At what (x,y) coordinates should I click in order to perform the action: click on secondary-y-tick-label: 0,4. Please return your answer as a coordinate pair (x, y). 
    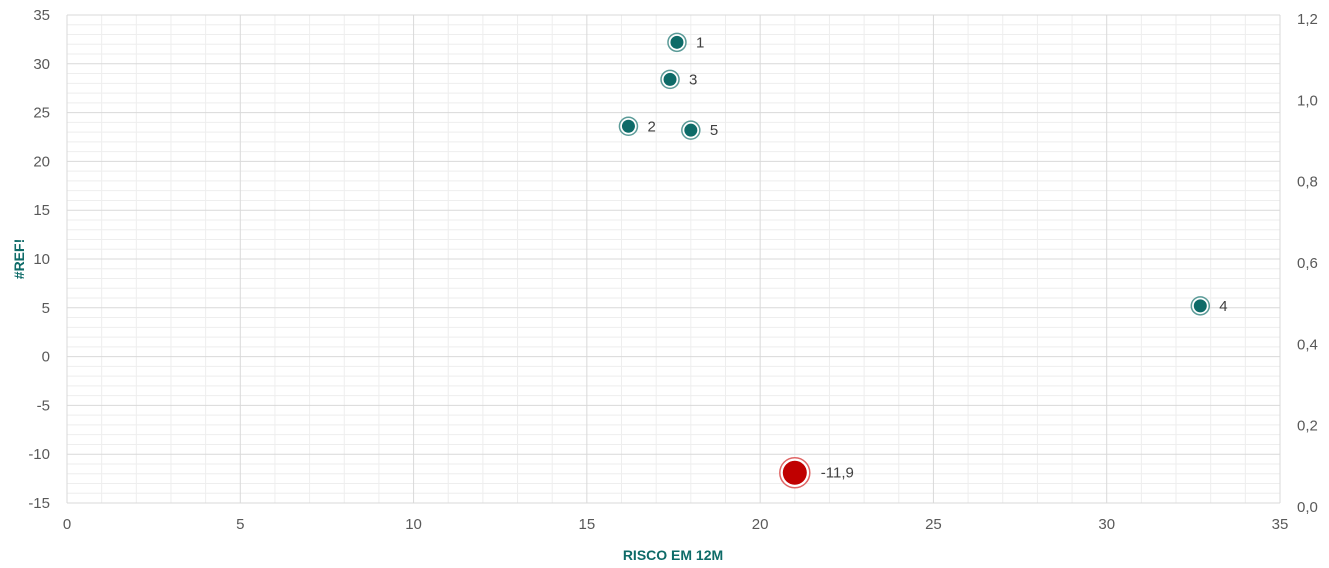
    Looking at the image, I should click on (1307, 344).